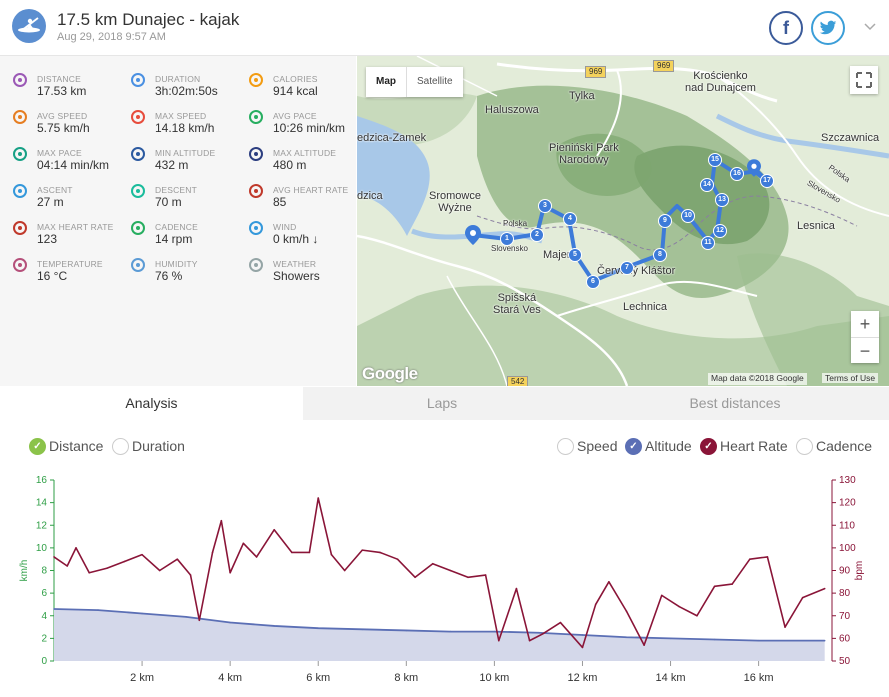 The height and width of the screenshot is (697, 889). What do you see at coordinates (473, 235) in the screenshot?
I see `start-pin-icon` at bounding box center [473, 235].